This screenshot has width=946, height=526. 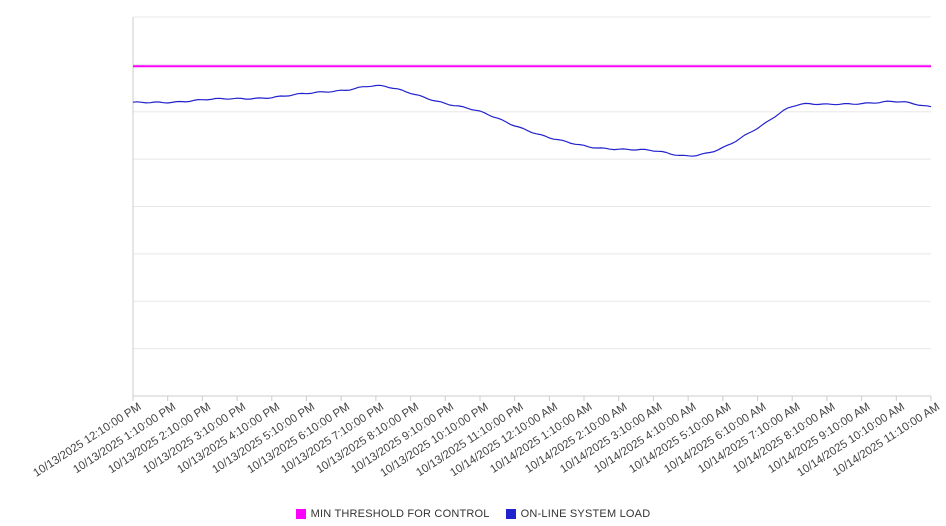 I want to click on threshold-legend-swatch, so click(x=300, y=514).